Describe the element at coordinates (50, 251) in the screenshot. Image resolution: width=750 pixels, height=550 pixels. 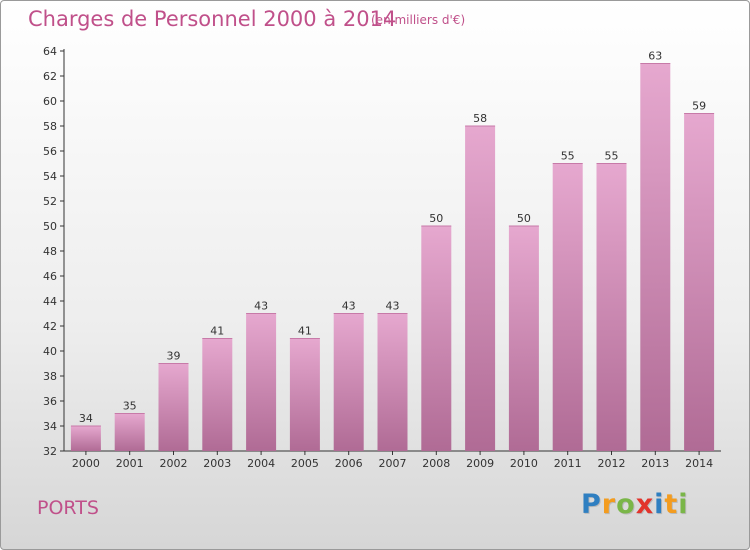
I see `y-tick-label: 48` at that location.